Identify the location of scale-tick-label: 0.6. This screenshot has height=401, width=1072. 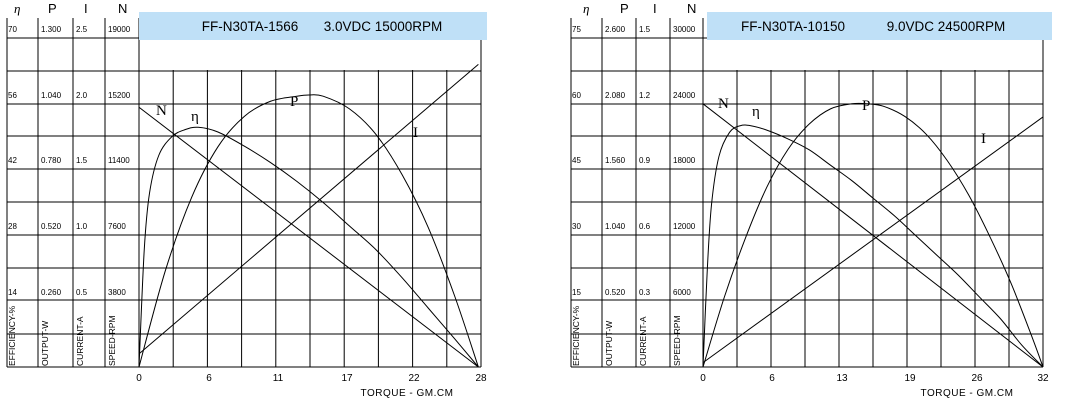
(645, 226).